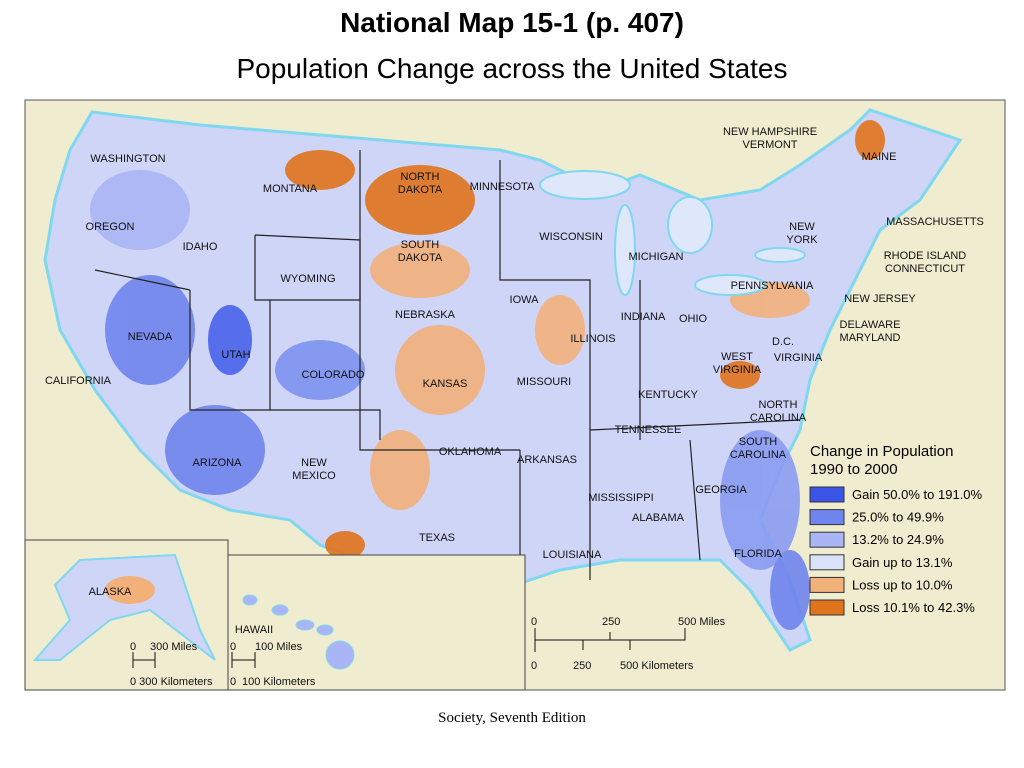 The width and height of the screenshot is (1024, 768). I want to click on state-label: ARIZONA, so click(218, 463).